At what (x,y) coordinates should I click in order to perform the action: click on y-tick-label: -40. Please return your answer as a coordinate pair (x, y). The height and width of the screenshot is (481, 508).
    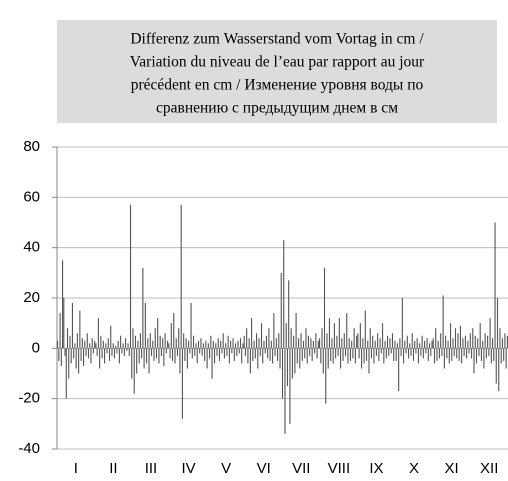
    Looking at the image, I should click on (29, 448).